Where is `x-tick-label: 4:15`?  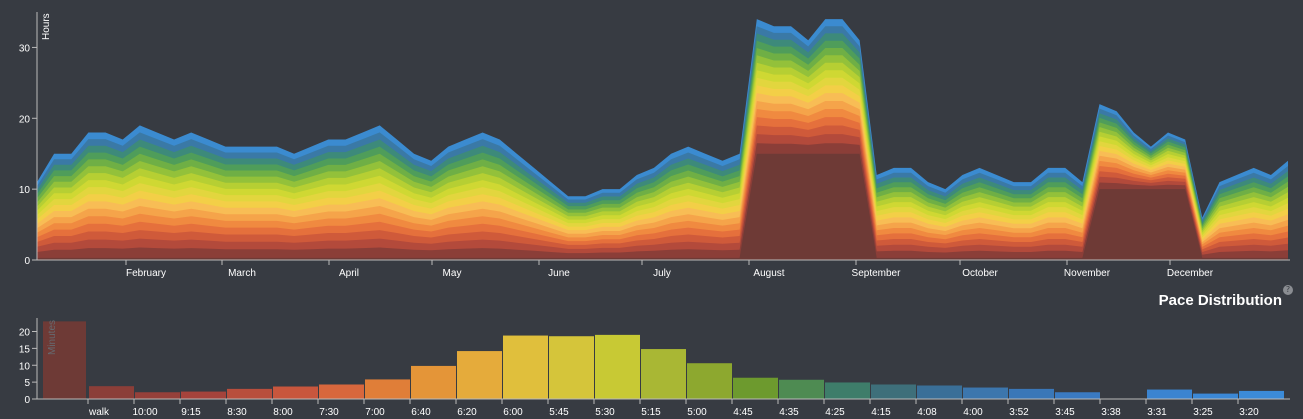 x-tick-label: 4:15 is located at coordinates (881, 412).